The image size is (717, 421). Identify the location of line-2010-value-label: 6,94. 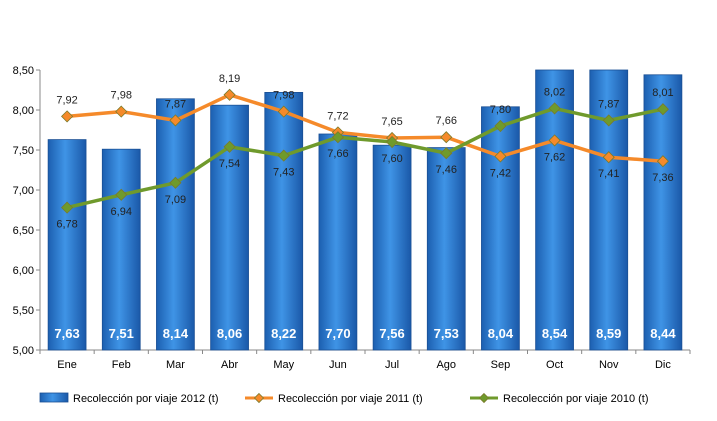
(121, 212).